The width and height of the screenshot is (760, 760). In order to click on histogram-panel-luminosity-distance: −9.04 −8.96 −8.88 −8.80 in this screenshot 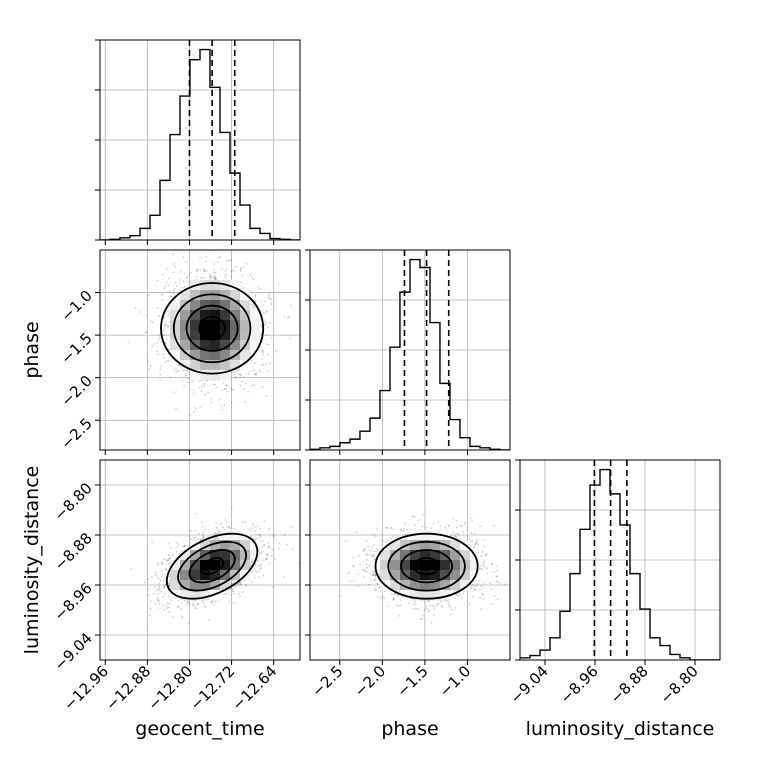, I will do `click(613, 583)`.